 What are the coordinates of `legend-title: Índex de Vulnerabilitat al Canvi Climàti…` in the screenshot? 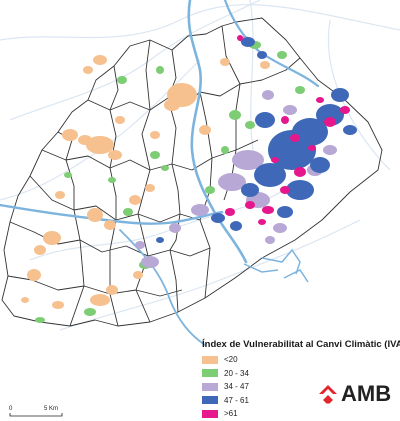 It's located at (301, 344).